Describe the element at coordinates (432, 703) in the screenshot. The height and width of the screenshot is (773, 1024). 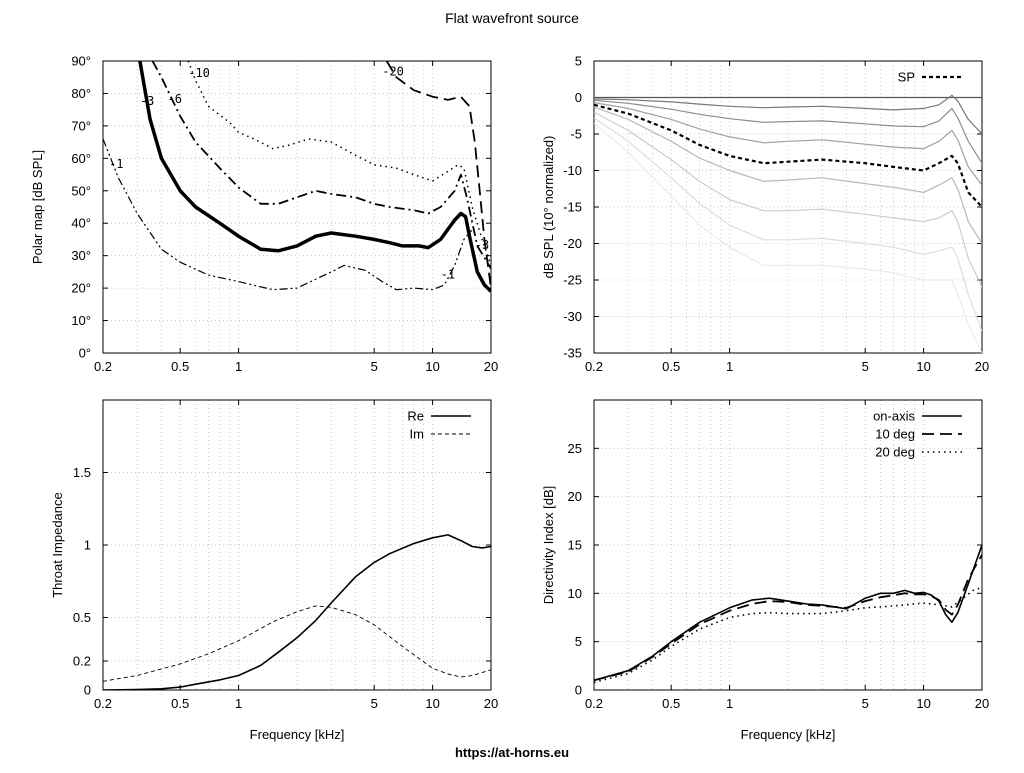
I see `impedance-xtick-label: 10` at that location.